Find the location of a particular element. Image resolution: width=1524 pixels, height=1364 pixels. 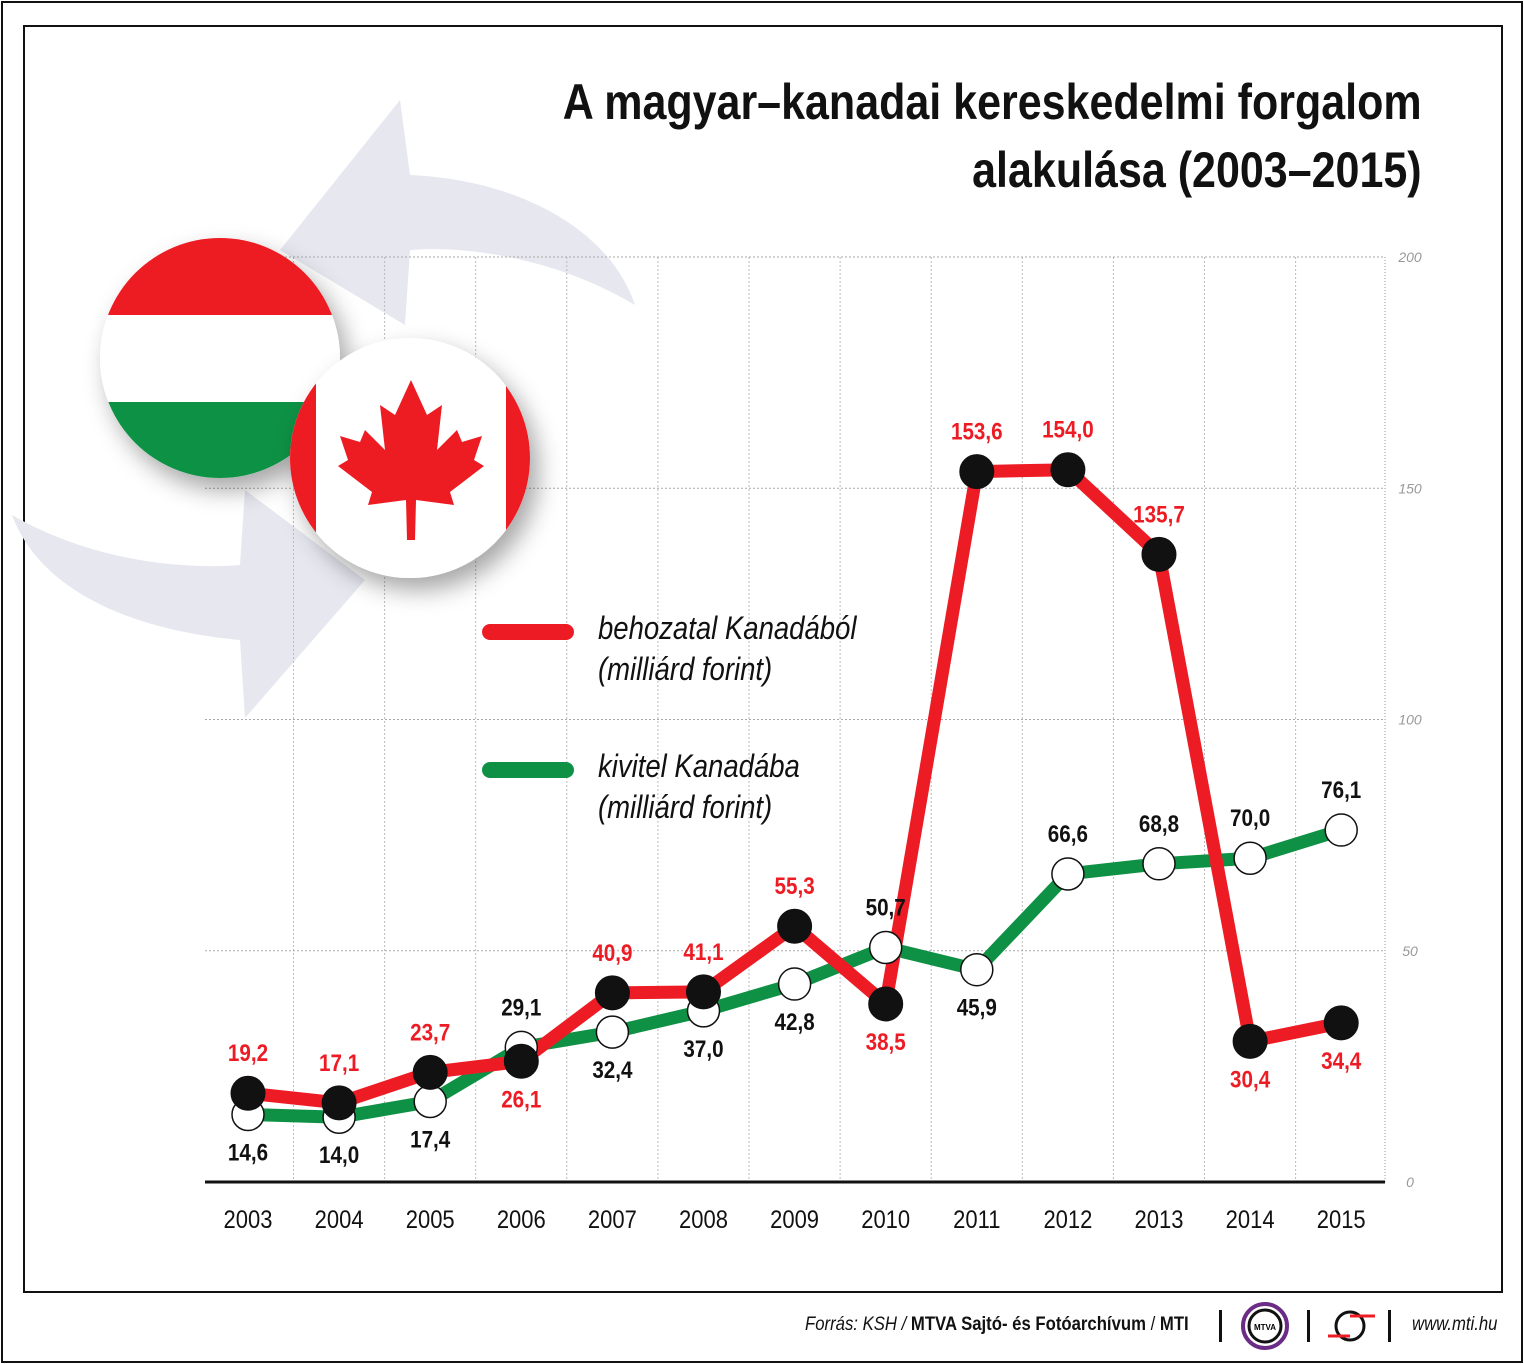

export-data-label: 66,6 is located at coordinates (1068, 834).